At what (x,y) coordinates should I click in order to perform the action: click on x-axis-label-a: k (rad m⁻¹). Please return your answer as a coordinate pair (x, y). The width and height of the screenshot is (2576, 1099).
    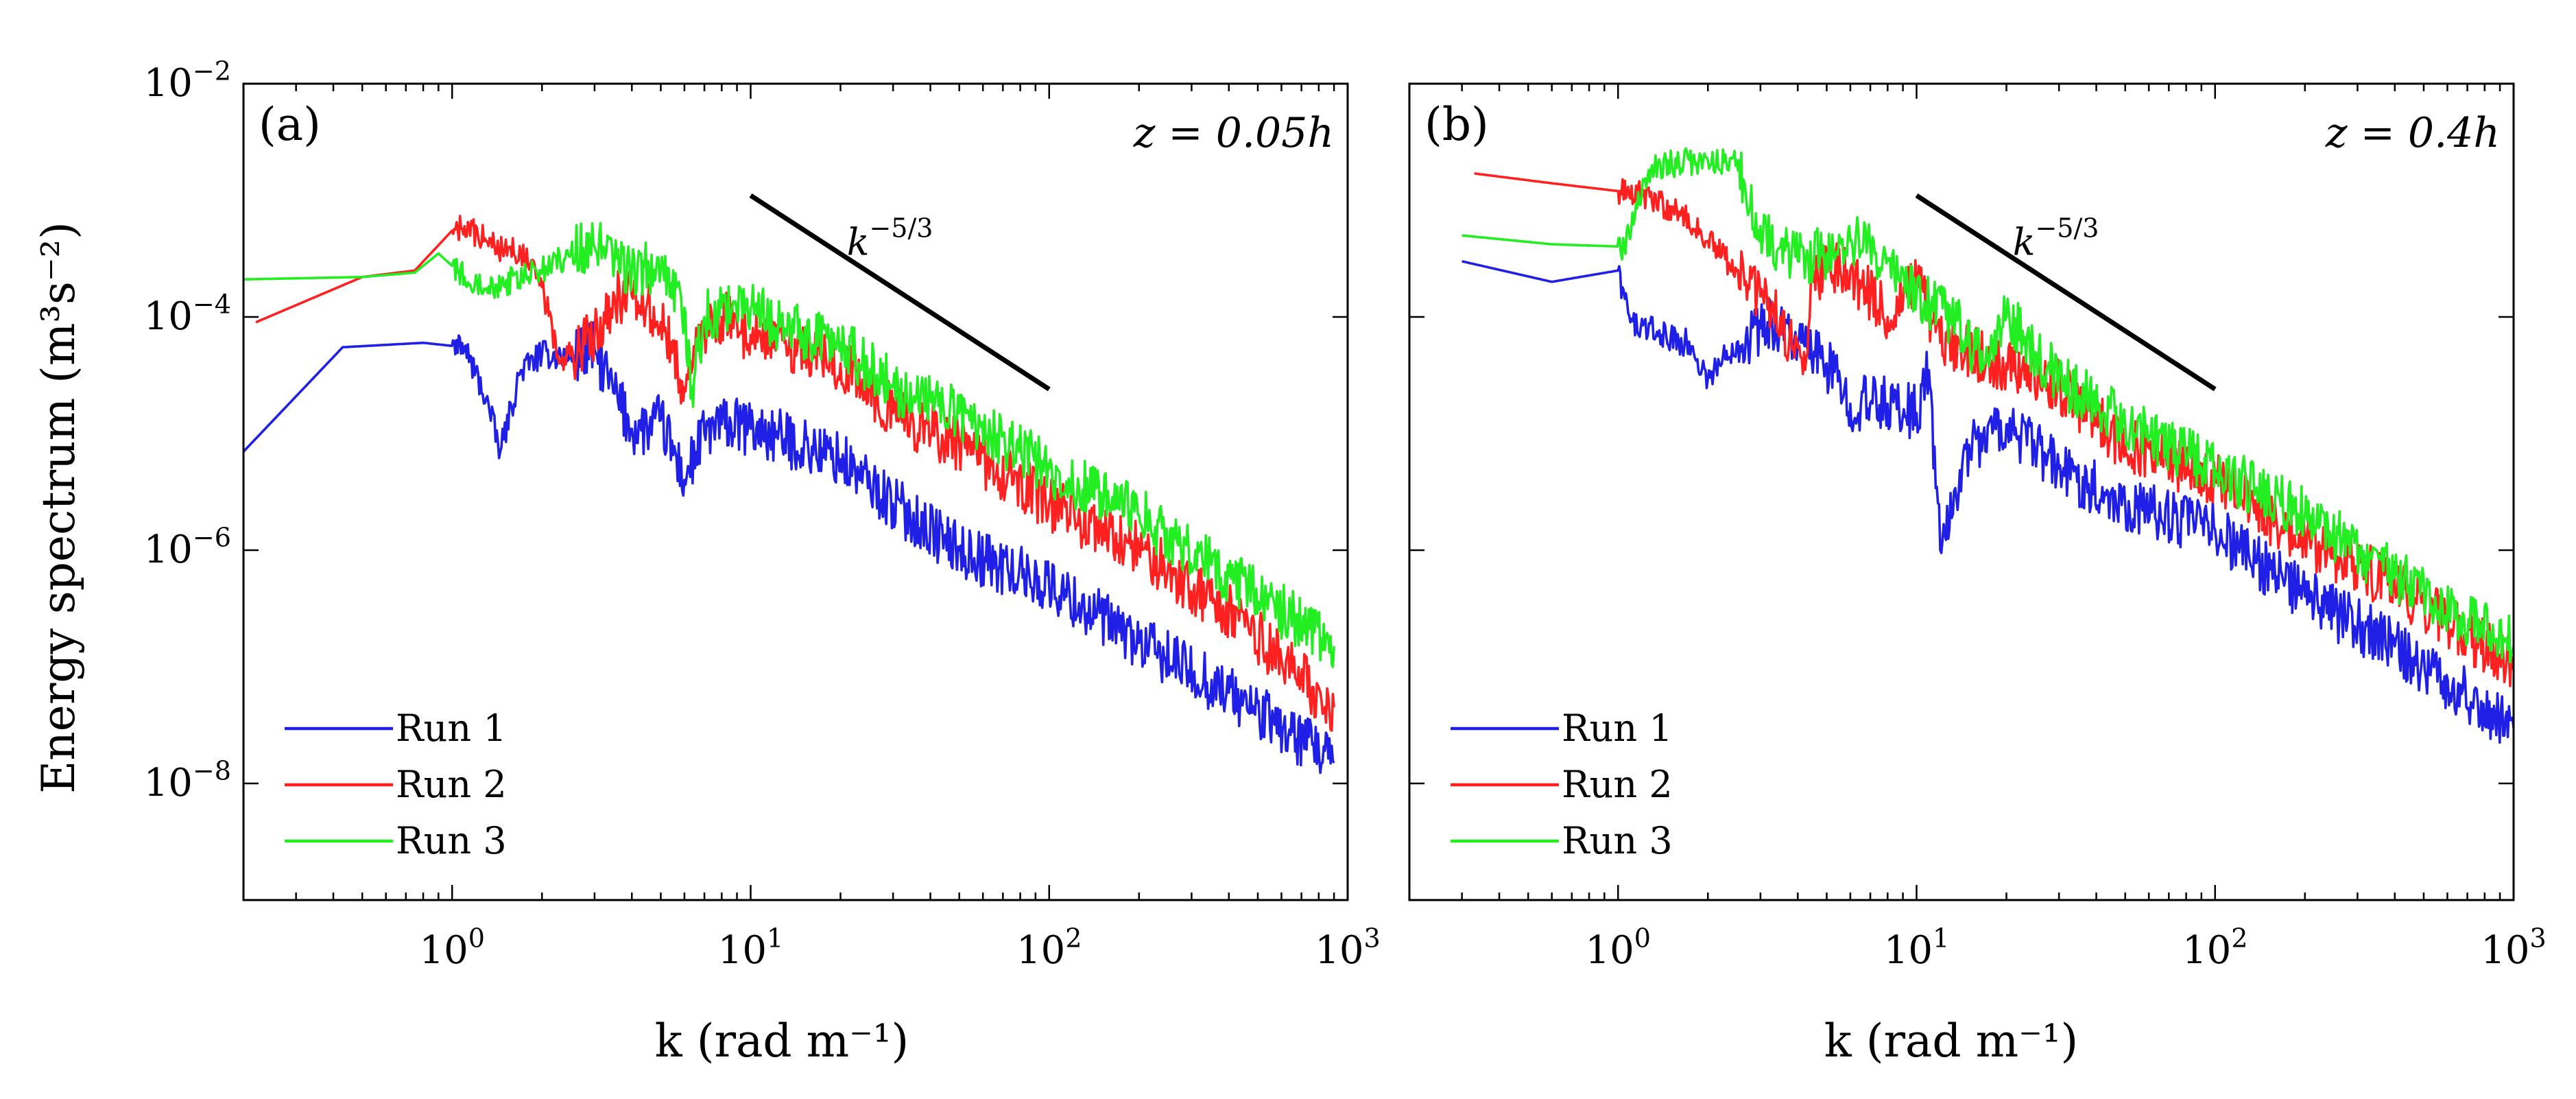
    Looking at the image, I should click on (782, 1041).